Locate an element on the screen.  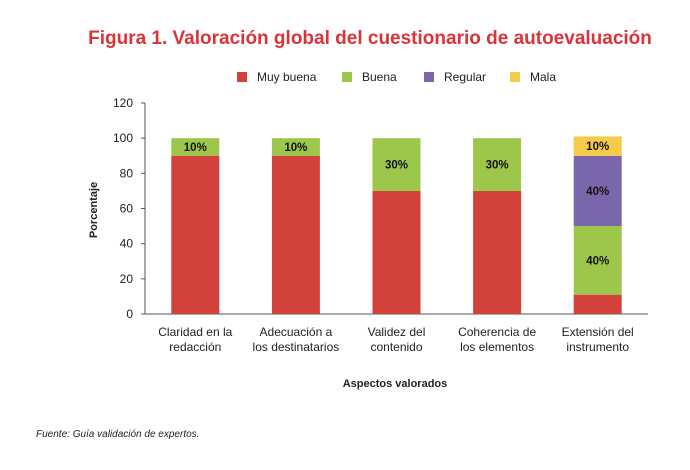
x-category-label: Adecuación a los destinatarios is located at coordinates (296, 339).